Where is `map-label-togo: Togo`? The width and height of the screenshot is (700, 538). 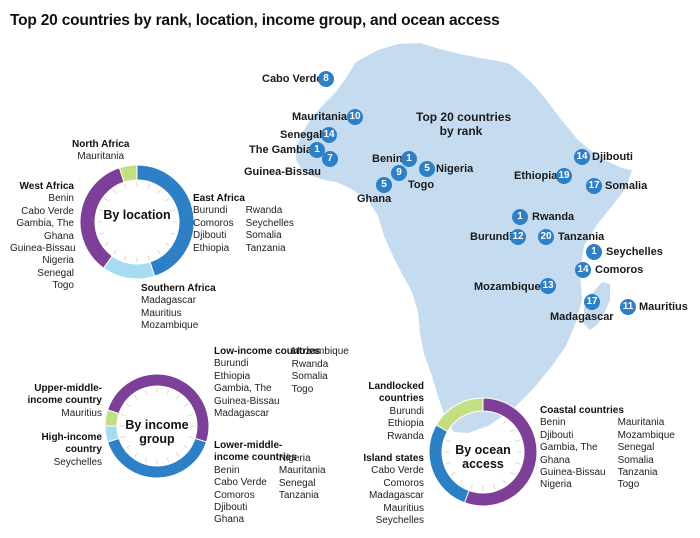
map-label-togo: Togo is located at coordinates (421, 185).